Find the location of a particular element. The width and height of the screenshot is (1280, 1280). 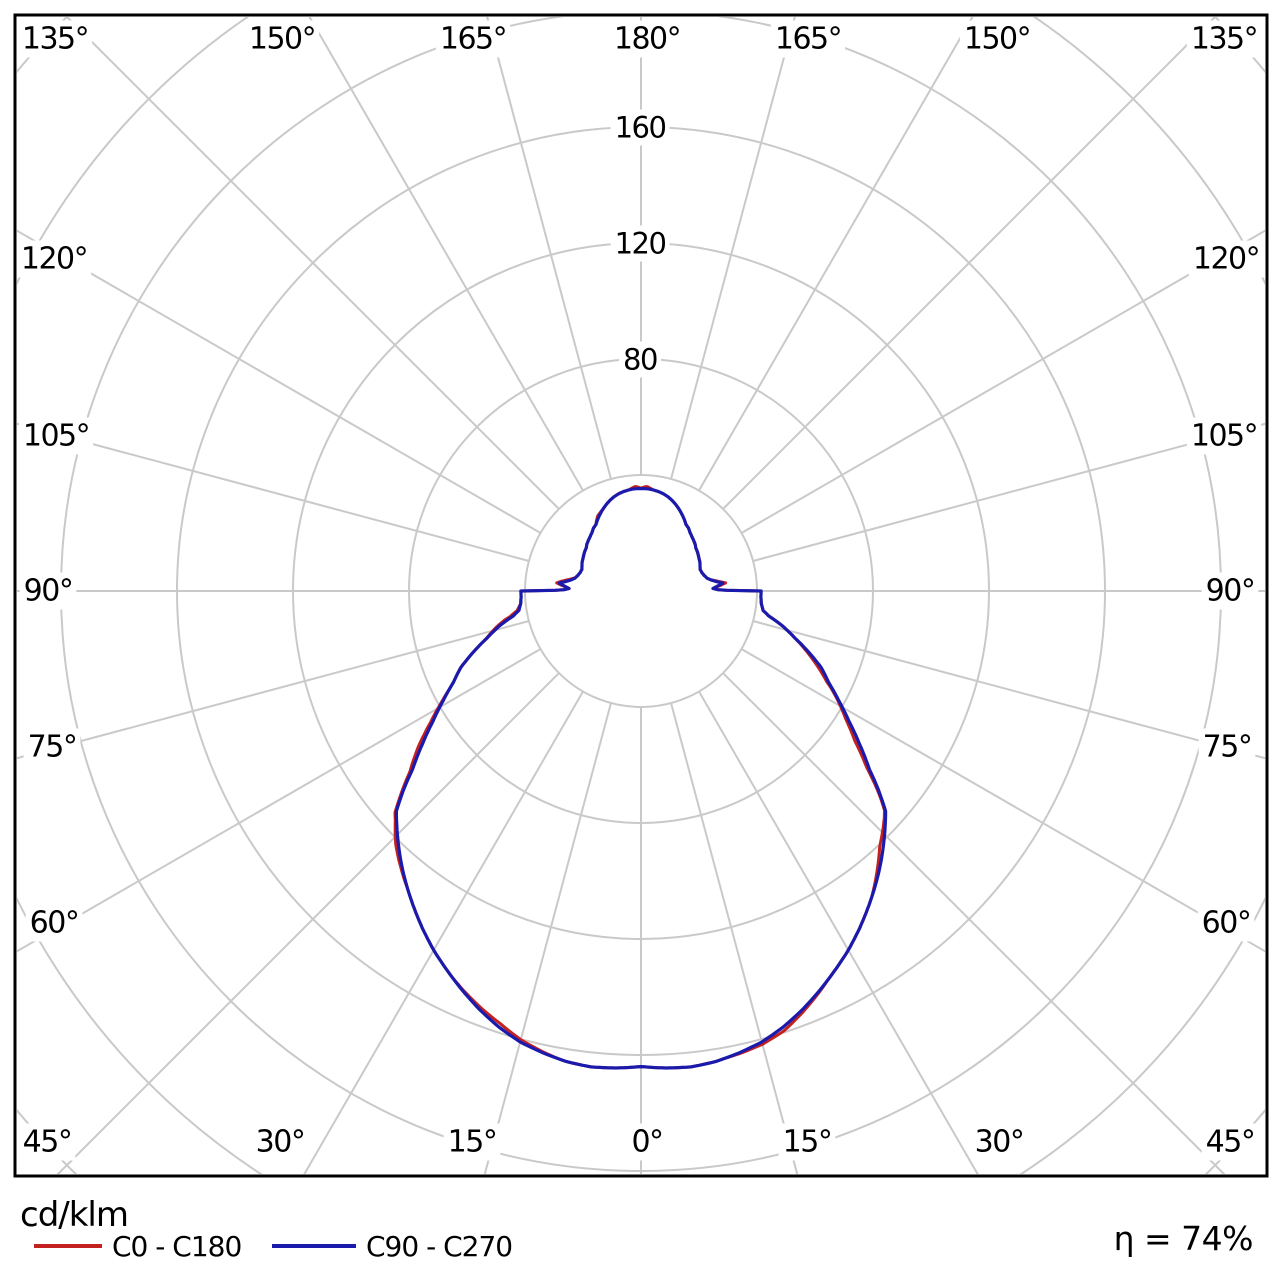

legend: C0 - C180 C90 - C270 is located at coordinates (273, 1246).